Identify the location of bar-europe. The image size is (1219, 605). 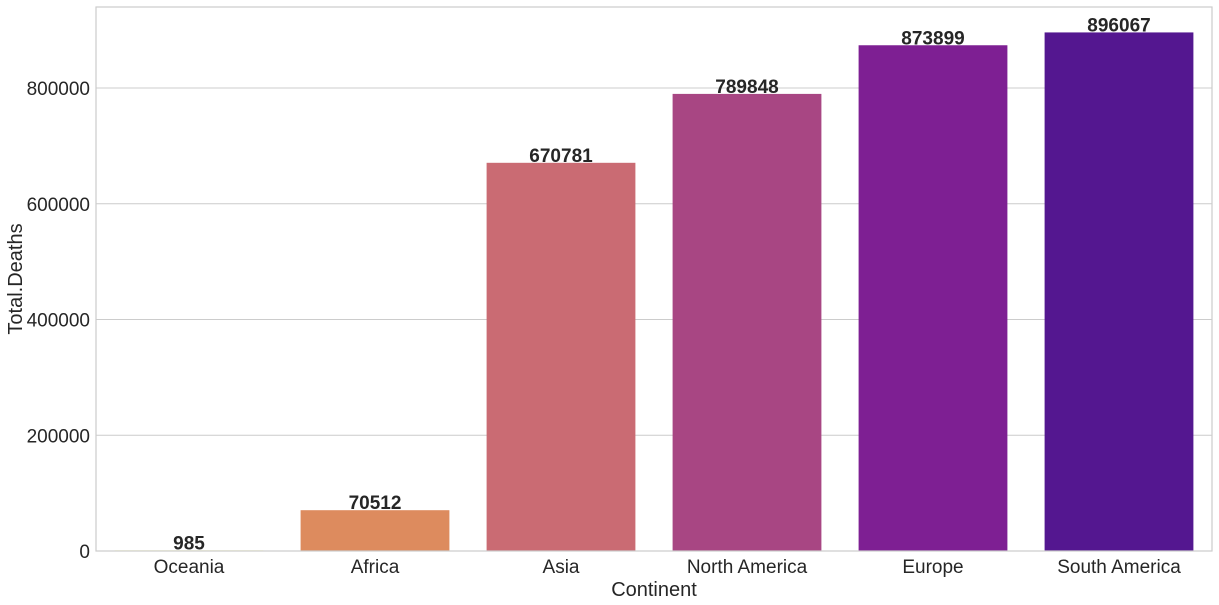
(933, 298).